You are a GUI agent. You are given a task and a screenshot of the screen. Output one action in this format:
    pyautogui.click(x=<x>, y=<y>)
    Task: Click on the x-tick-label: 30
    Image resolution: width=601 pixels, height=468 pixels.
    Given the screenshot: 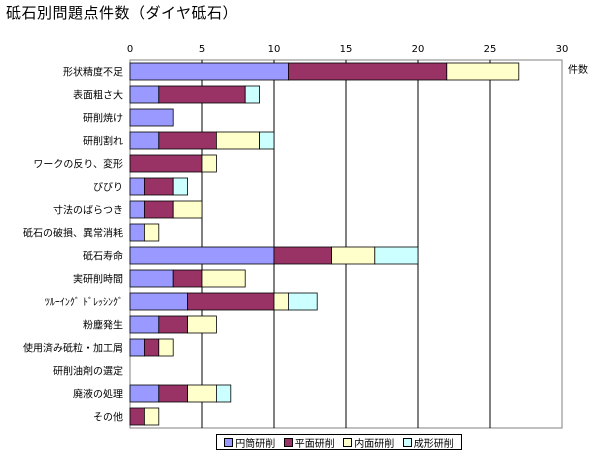 What is the action you would take?
    pyautogui.click(x=562, y=49)
    